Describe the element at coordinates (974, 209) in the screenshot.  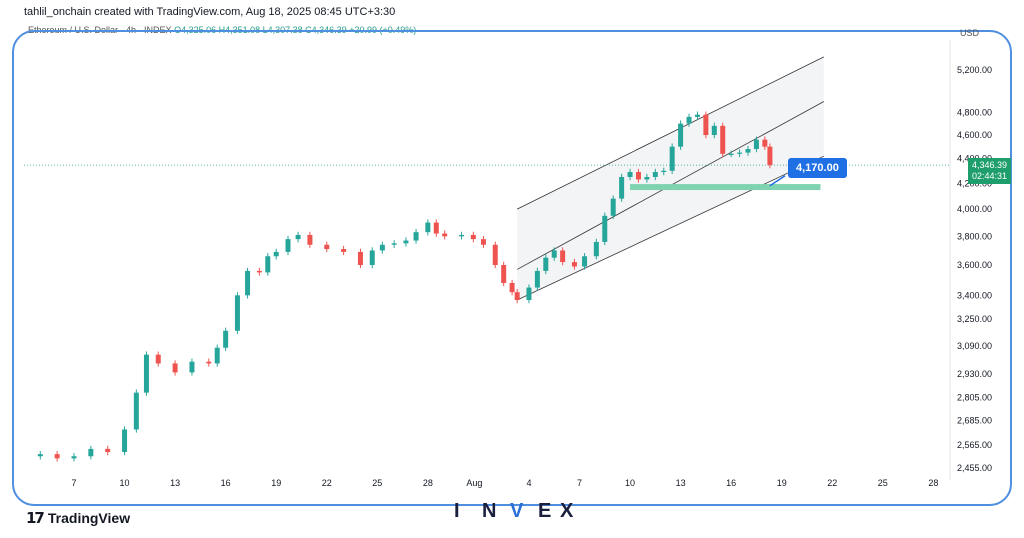
I see `y-tick-label: 4,000.00` at that location.